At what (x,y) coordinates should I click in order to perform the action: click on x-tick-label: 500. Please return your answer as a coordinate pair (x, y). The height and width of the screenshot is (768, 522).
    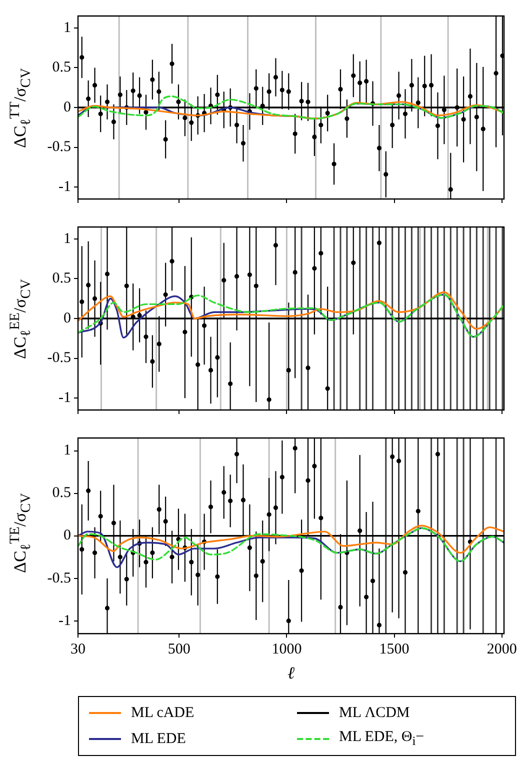
    Looking at the image, I should click on (179, 650).